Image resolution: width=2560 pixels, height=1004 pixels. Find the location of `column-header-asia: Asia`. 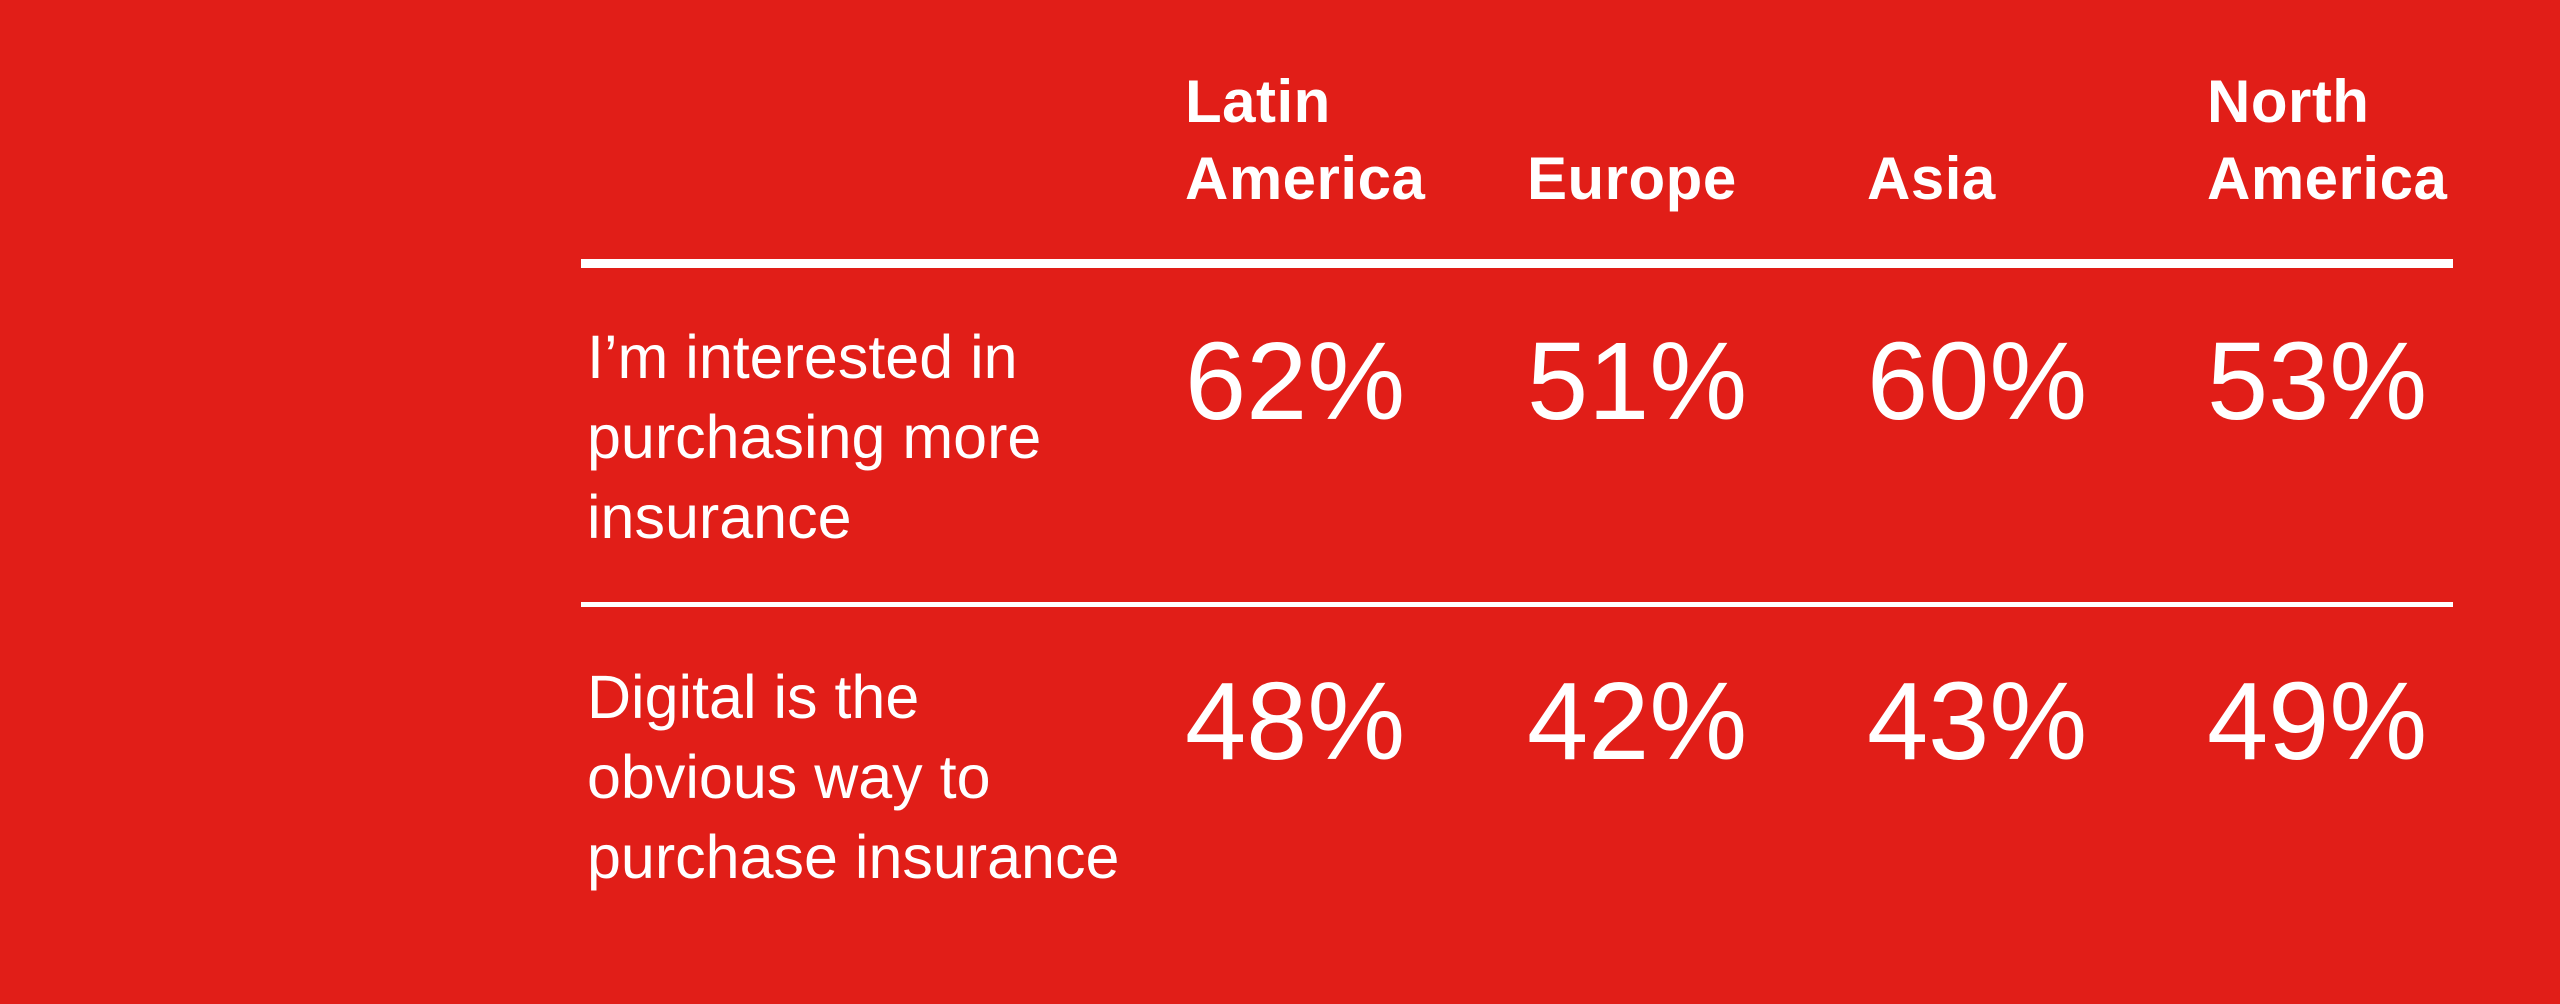

column-header-asia: Asia is located at coordinates (2037, 199).